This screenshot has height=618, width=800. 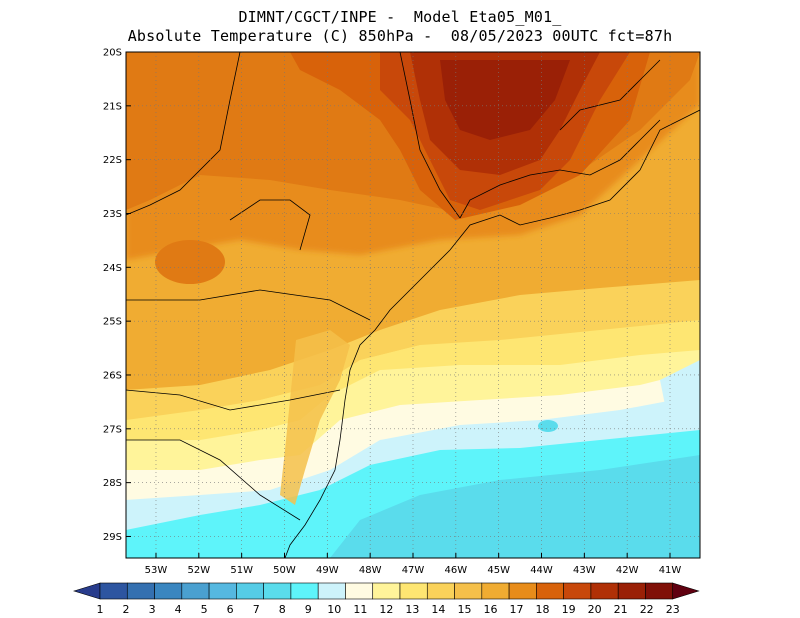 I want to click on lon-tick-label: 45W, so click(x=498, y=570).